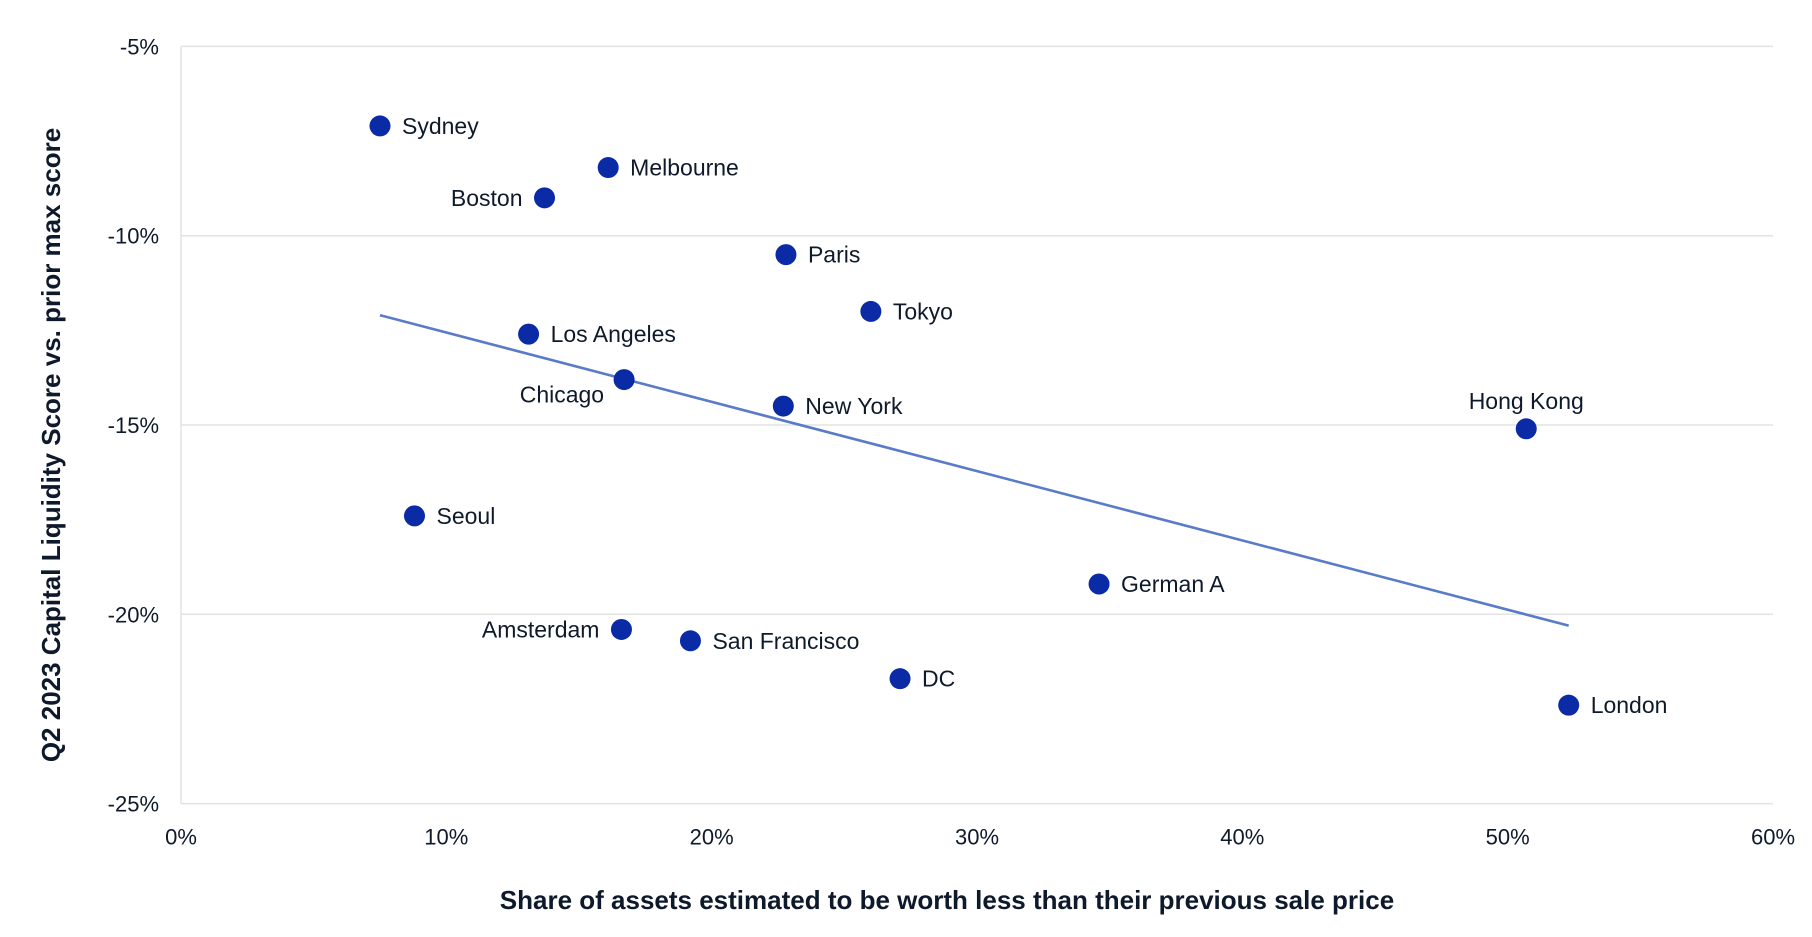 Image resolution: width=1812 pixels, height=937 pixels. What do you see at coordinates (1629, 705) in the screenshot?
I see `data-label: London` at bounding box center [1629, 705].